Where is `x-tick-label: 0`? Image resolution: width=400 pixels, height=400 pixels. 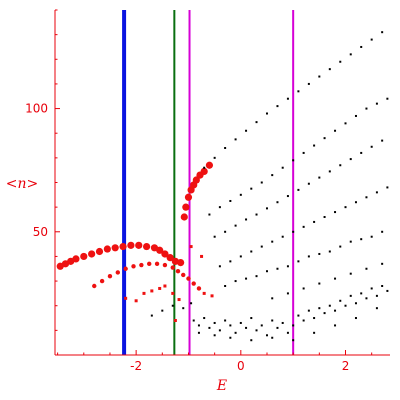
x-tick-label: 0 is located at coordinates (241, 366).